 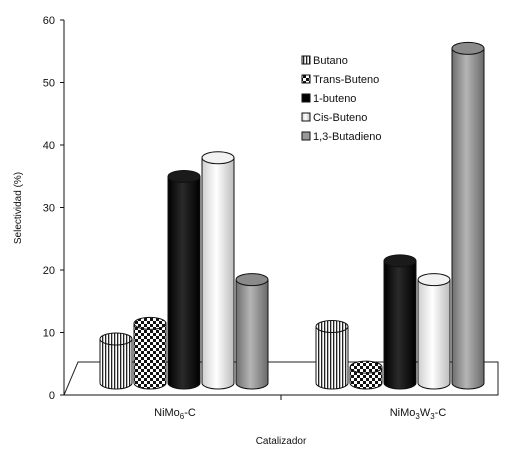 I want to click on y-tick-label: 20, so click(x=49, y=271).